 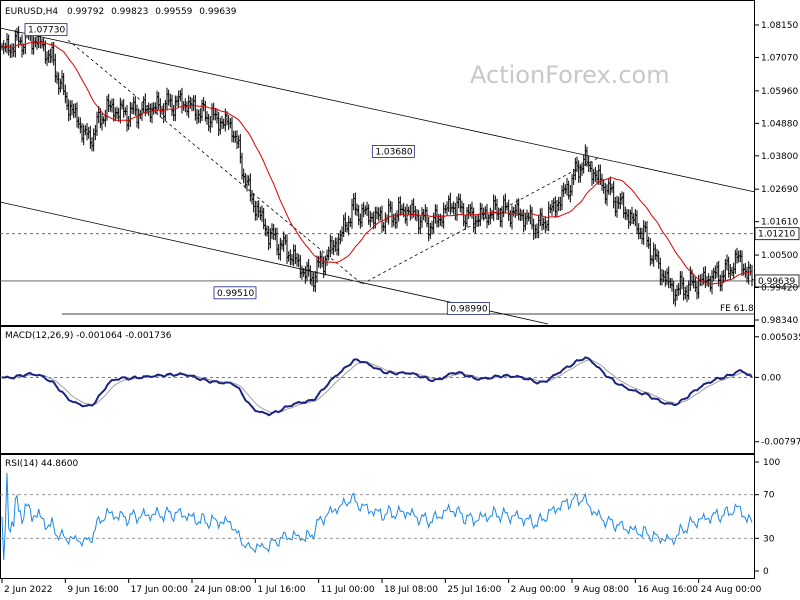 I want to click on price-tag-label: 1.01210, so click(x=776, y=235).